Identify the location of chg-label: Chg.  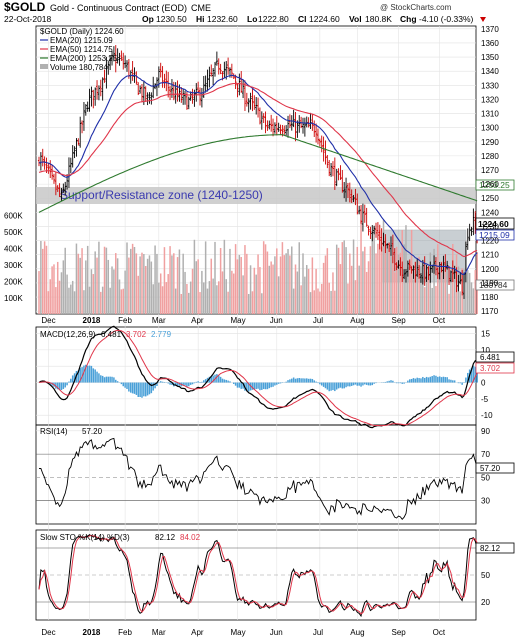
(408, 19).